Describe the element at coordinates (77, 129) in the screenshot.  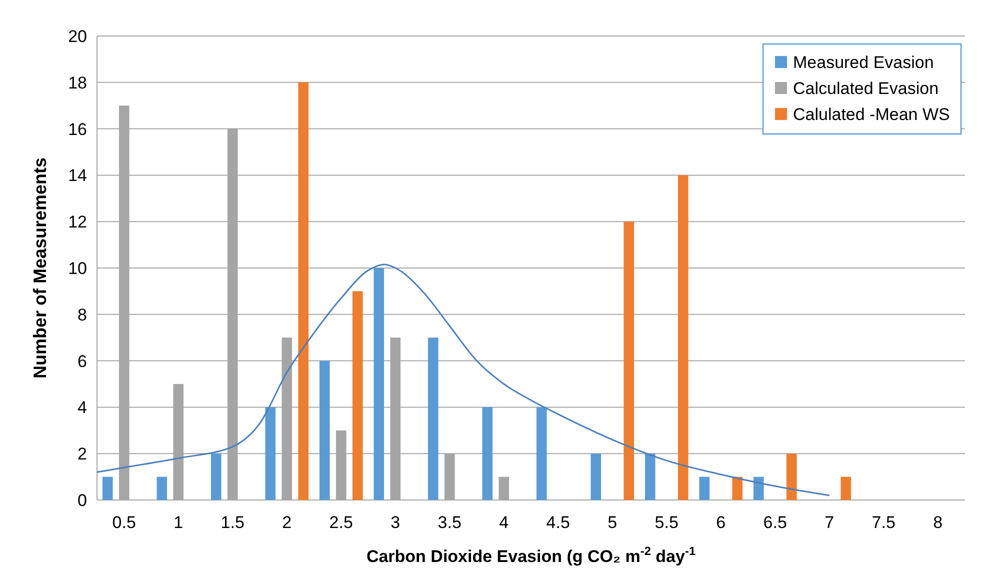
I see `y-tick-label: 16` at that location.